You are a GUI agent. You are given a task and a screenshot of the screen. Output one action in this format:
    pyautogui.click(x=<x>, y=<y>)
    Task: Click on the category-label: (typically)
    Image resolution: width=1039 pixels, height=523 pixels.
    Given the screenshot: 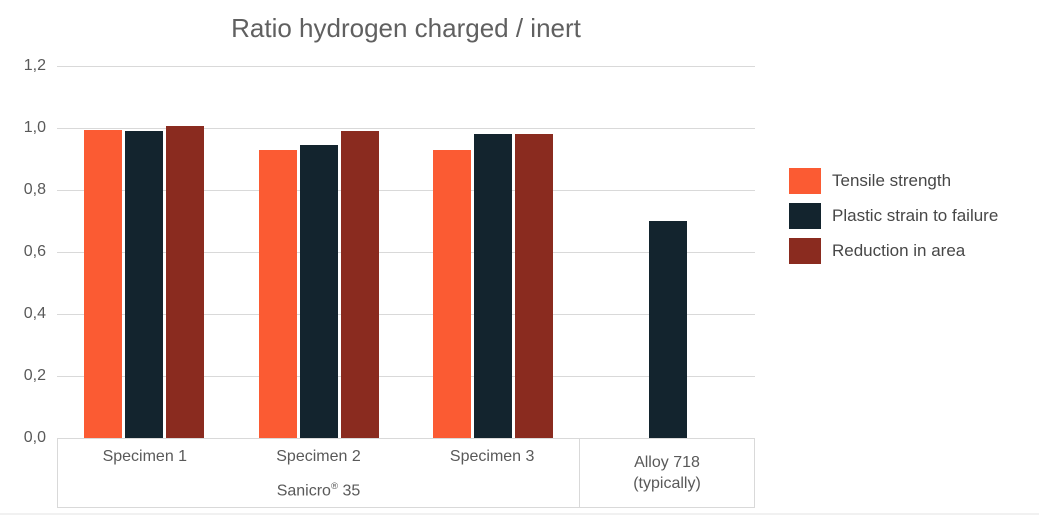 What is the action you would take?
    pyautogui.click(x=667, y=483)
    